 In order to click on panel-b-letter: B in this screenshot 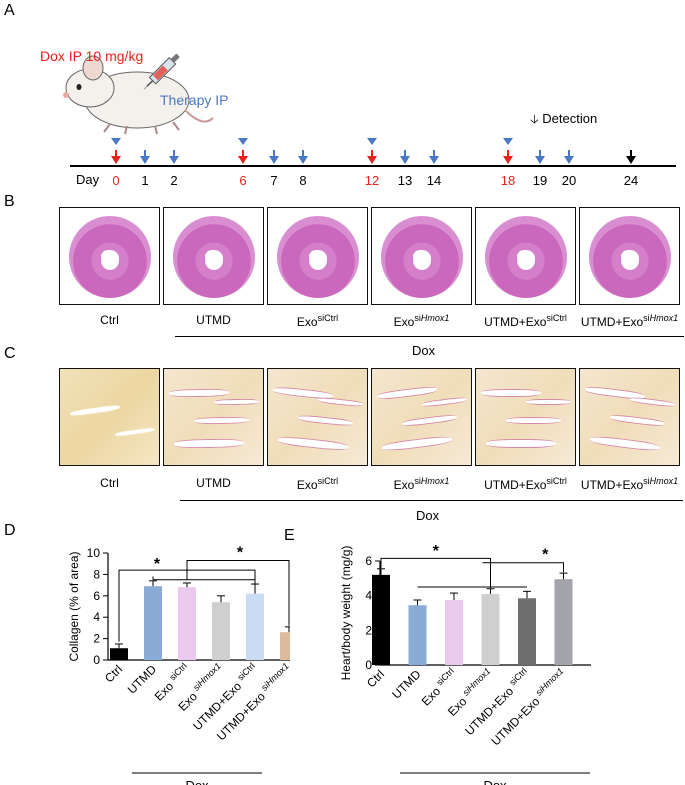, I will do `click(9, 201)`.